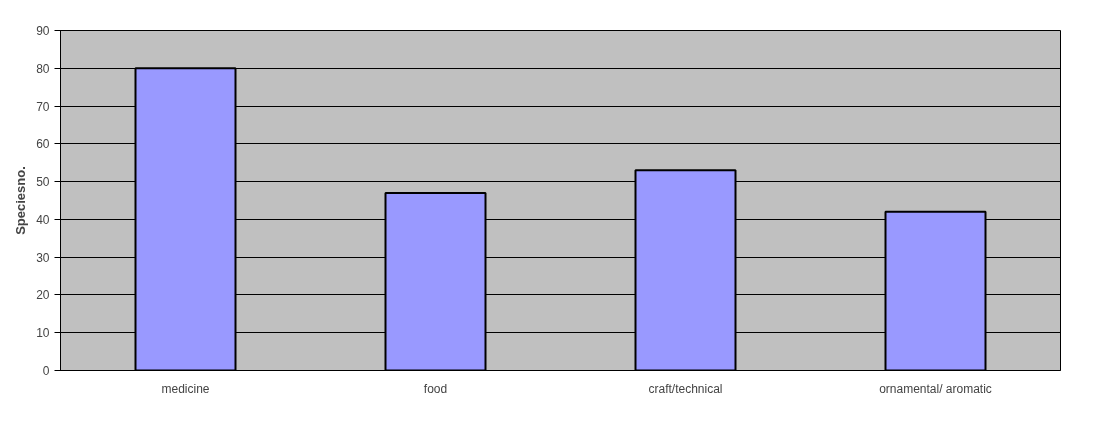 Image resolution: width=1106 pixels, height=448 pixels. Describe the element at coordinates (43, 31) in the screenshot. I see `y-tick-label: 90` at that location.